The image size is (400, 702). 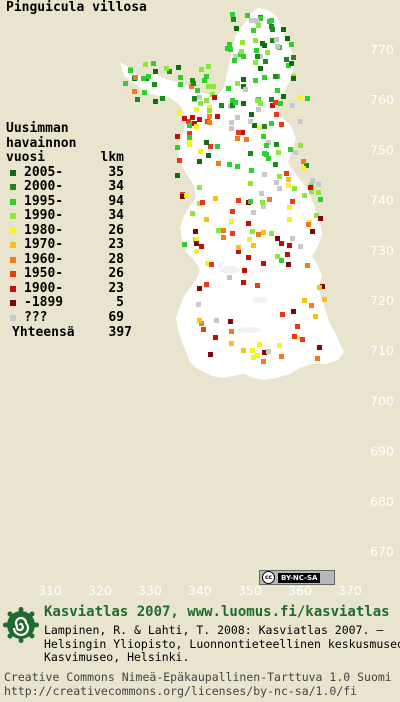 I want to click on legend-label: 1980-, so click(x=44, y=230).